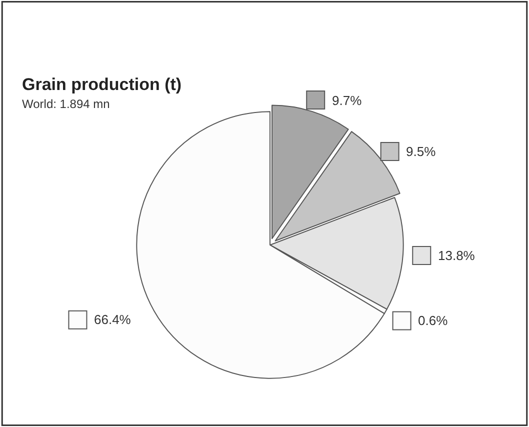 The width and height of the screenshot is (529, 427). I want to click on data-label: 9.5%, so click(421, 151).